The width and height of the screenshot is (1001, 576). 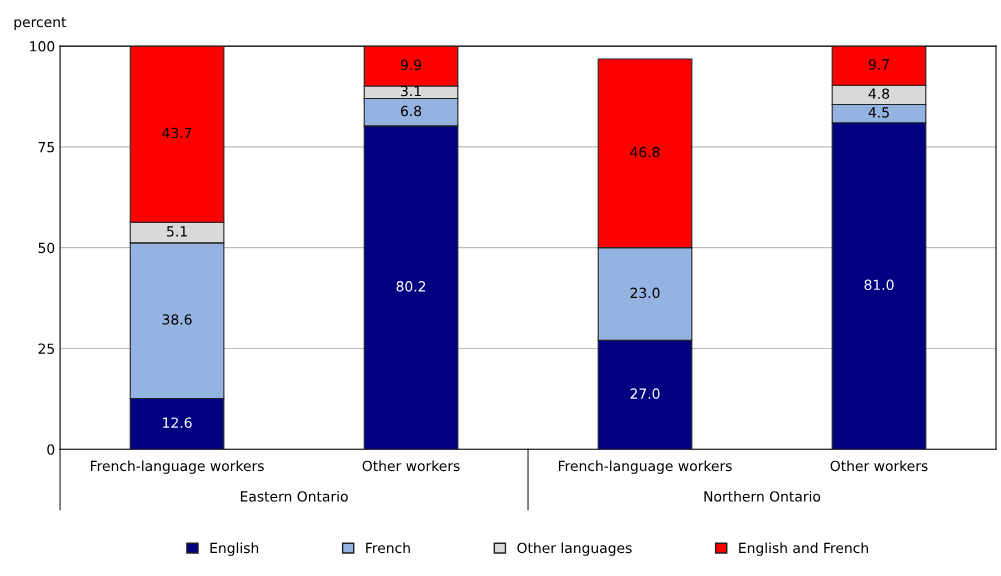 I want to click on legend-label: Other languages, so click(x=574, y=549).